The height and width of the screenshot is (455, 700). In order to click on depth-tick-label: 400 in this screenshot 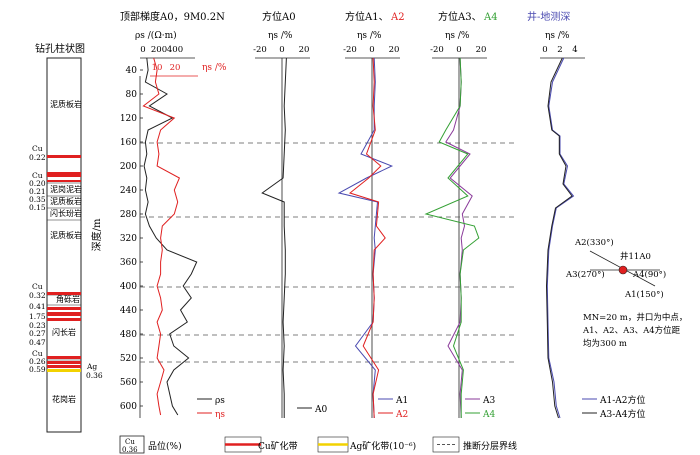, I will do `click(128, 287)`.